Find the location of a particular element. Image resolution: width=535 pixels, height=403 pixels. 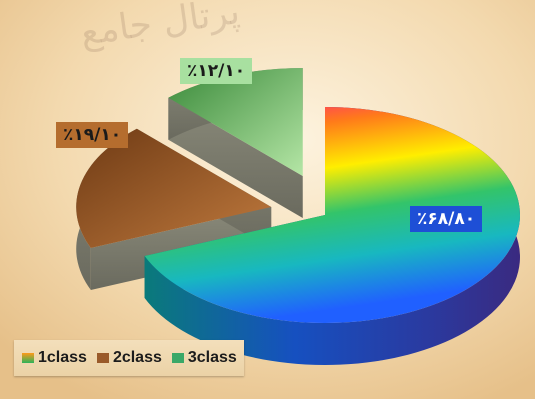

legend-label-1class: 1class is located at coordinates (62, 357).